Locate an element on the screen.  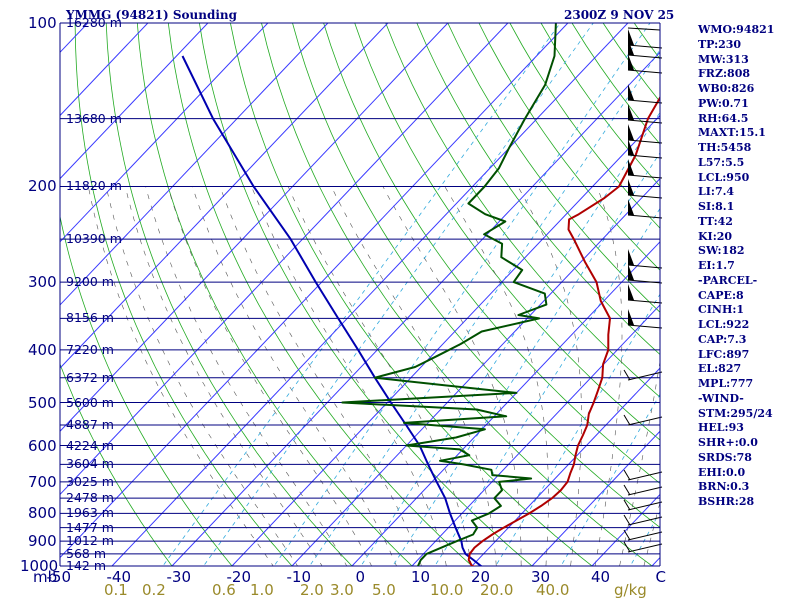
mixing-ratio-line is located at coordinates (610, 479).